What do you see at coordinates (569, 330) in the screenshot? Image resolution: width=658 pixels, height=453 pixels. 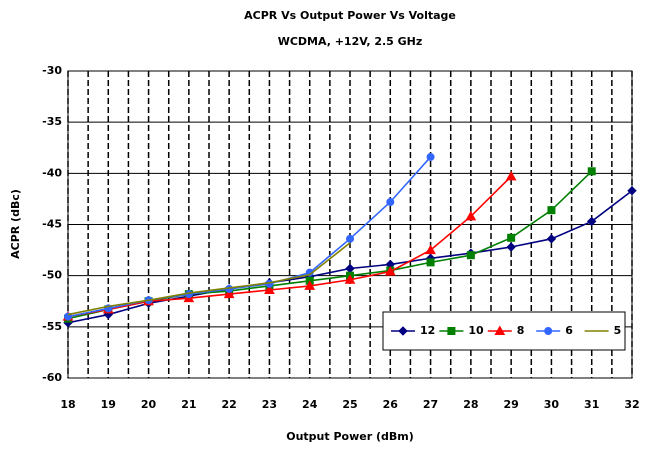 I see `legend-label: 6` at bounding box center [569, 330].